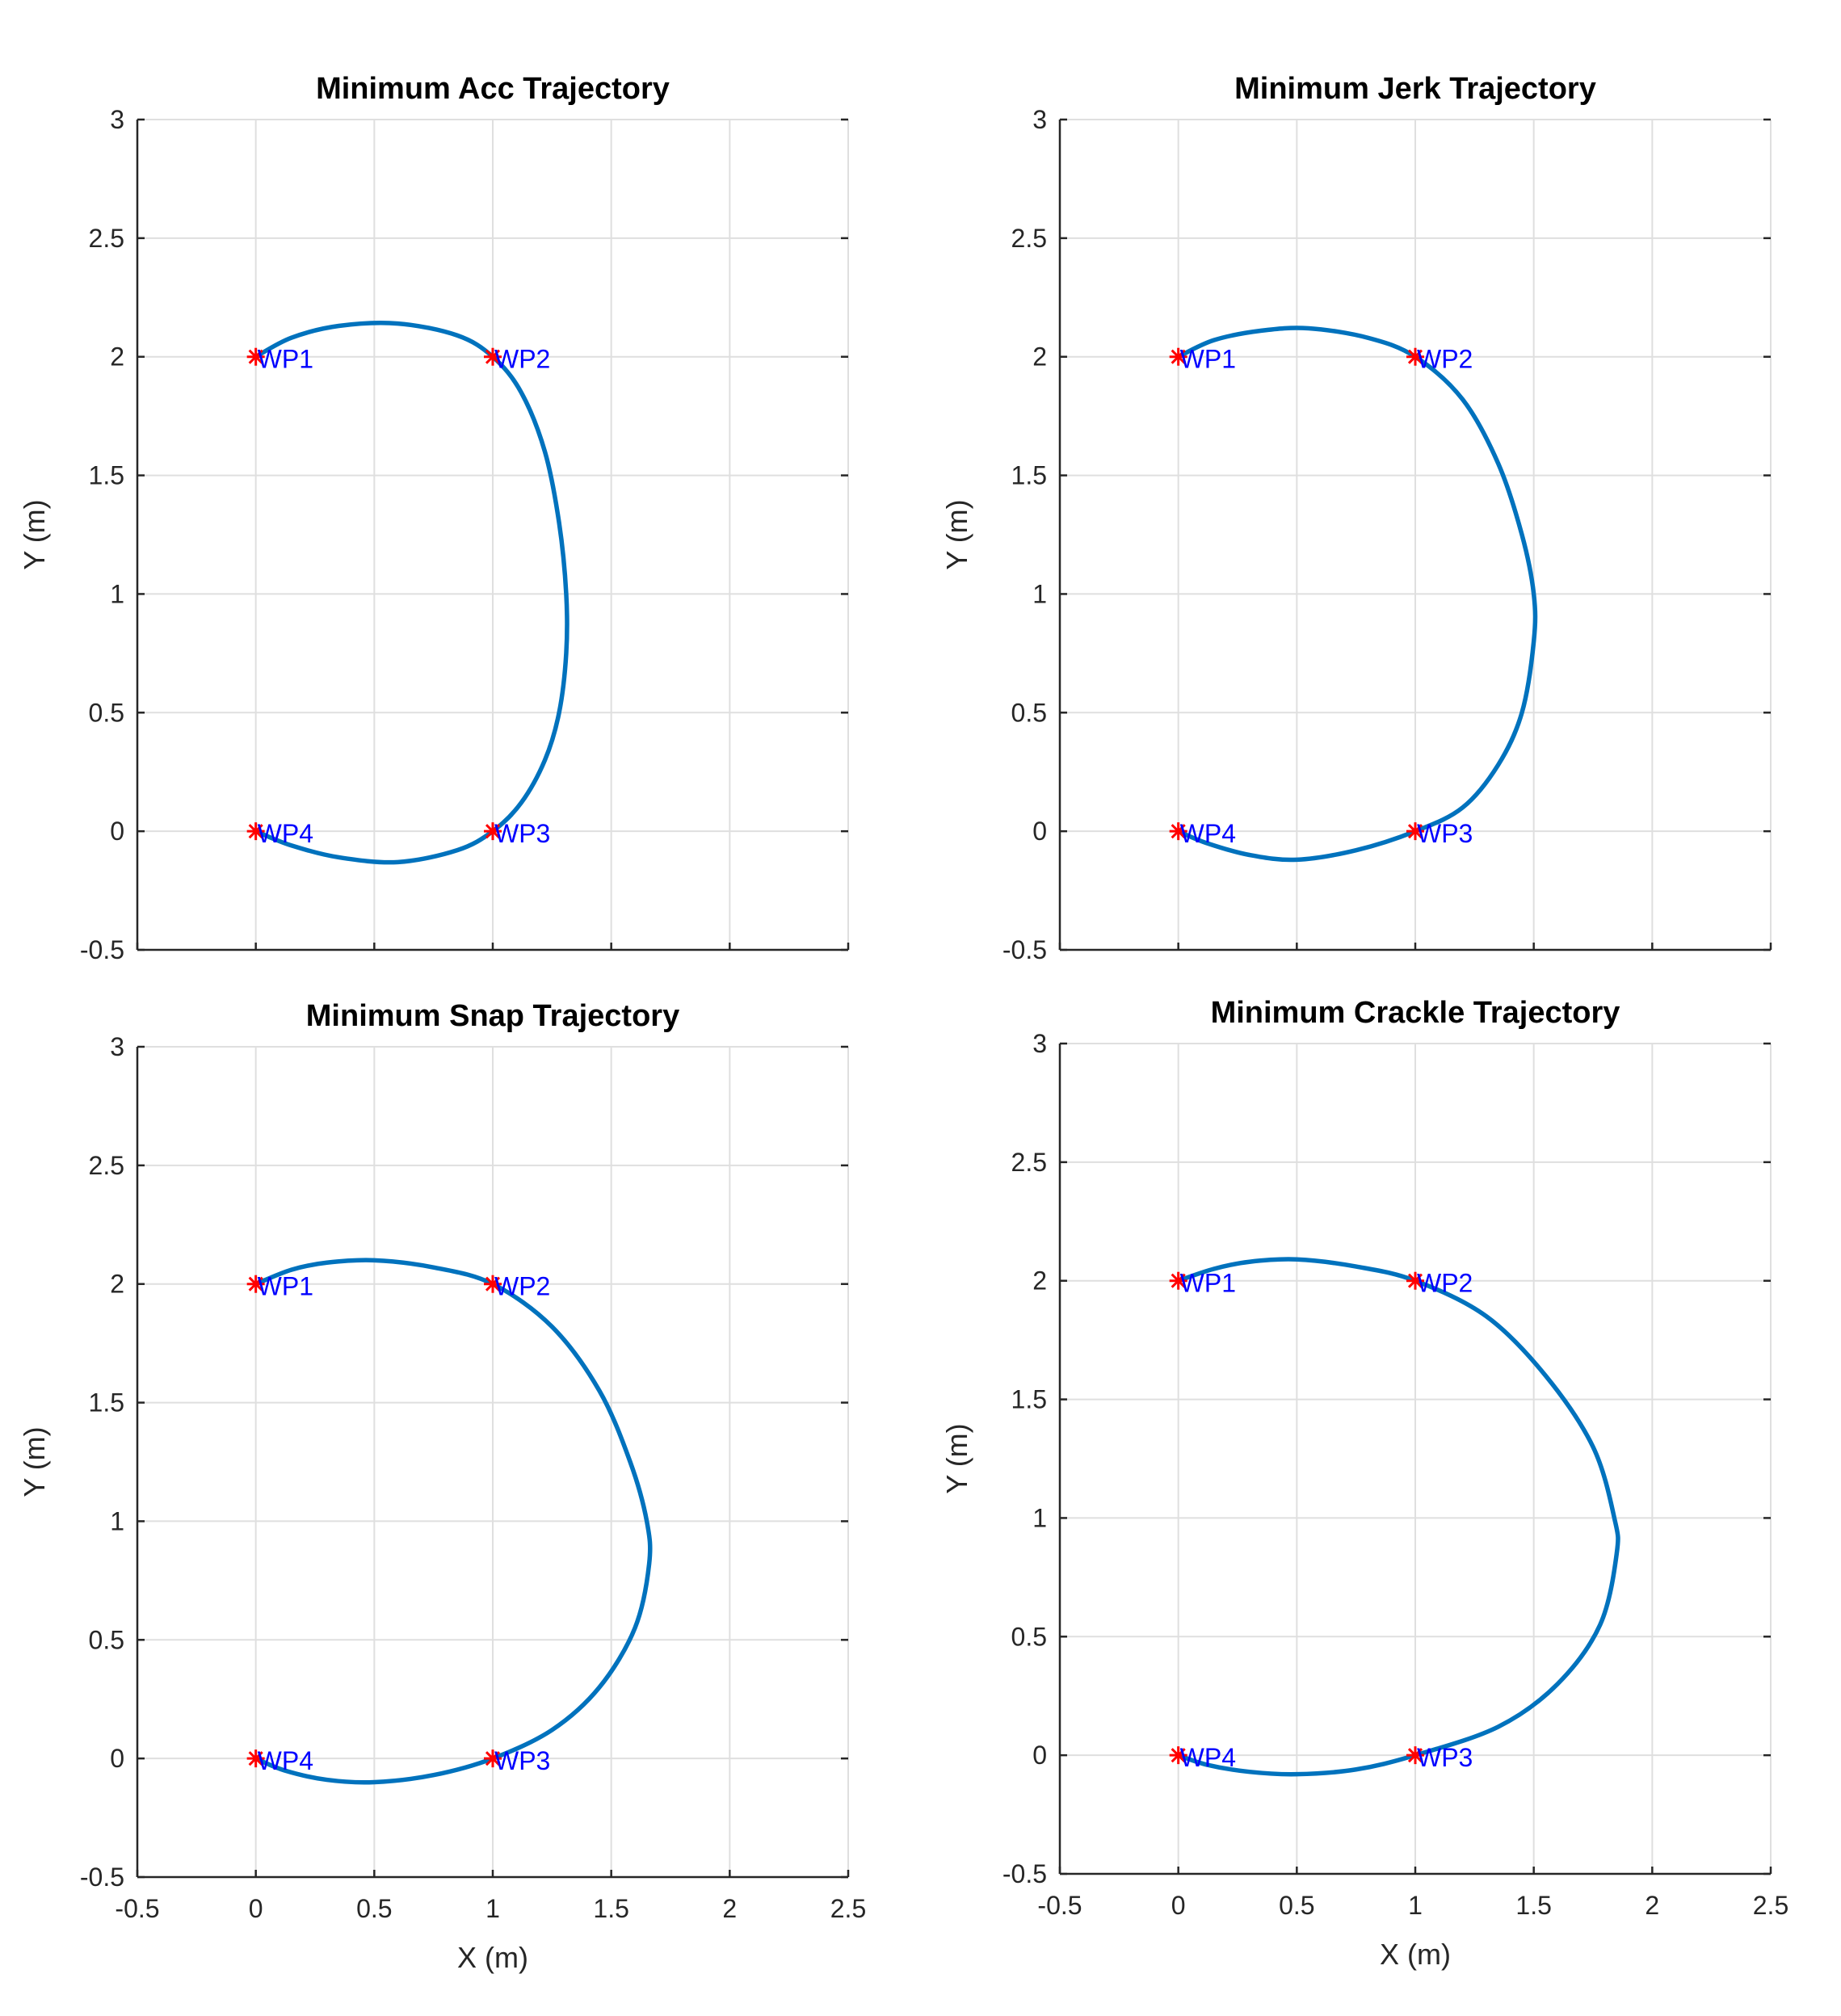 This screenshot has height=2016, width=1841. Describe the element at coordinates (1415, 1013) in the screenshot. I see `chart-title: Minimum Crackle Trajectory` at that location.